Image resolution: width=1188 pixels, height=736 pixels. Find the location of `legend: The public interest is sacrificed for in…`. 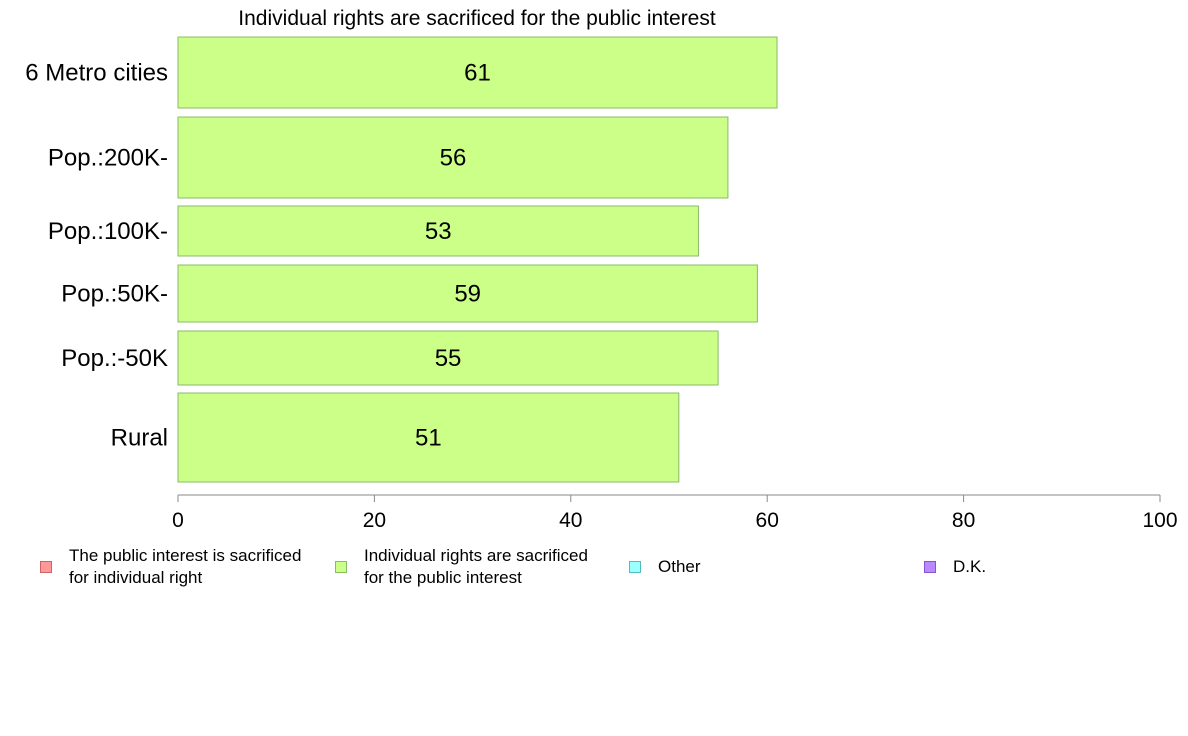

legend: The public interest is sacrificed for in… is located at coordinates (594, 570).